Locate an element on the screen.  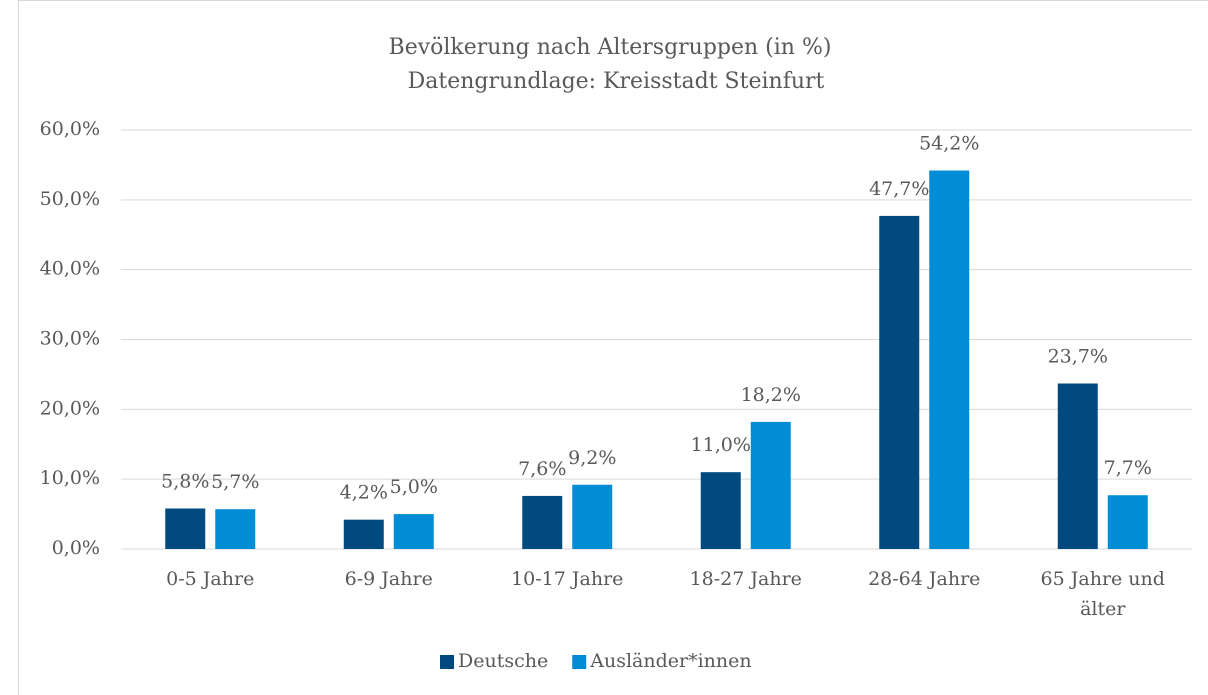
data-label: 47,7% is located at coordinates (899, 189).